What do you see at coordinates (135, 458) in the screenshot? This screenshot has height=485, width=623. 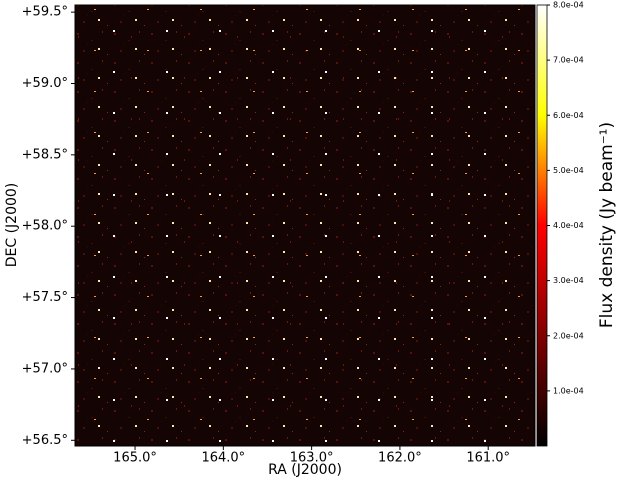 I see `x-tick-label: 165.0°` at bounding box center [135, 458].